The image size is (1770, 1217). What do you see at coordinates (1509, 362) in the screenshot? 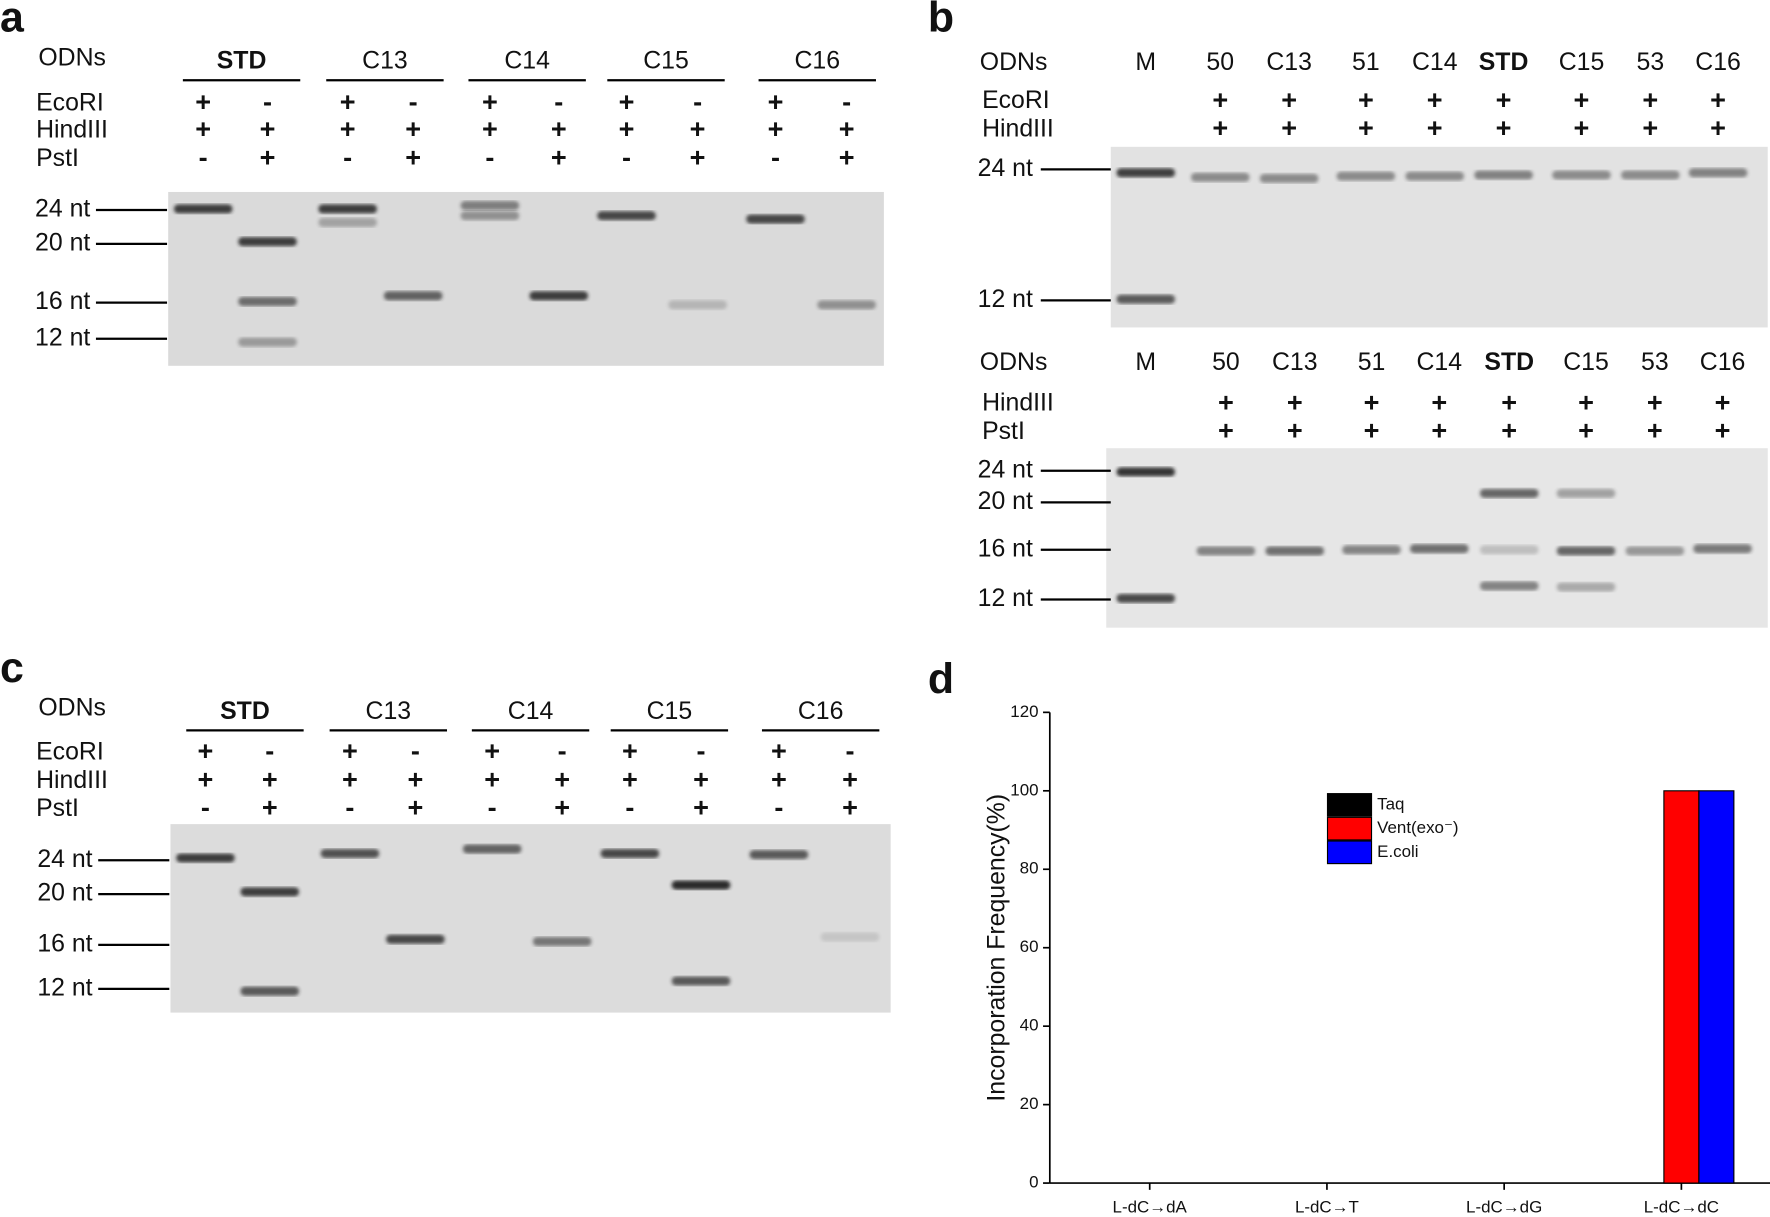
I see `lane-label: STD` at bounding box center [1509, 362].